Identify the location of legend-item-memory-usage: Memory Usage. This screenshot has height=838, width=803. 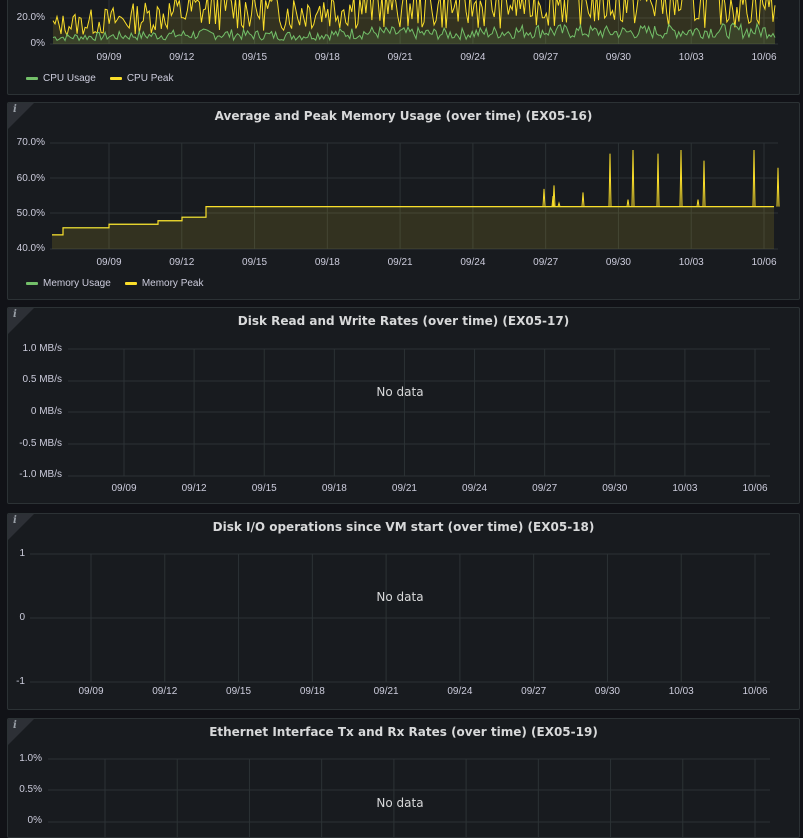
(68, 283).